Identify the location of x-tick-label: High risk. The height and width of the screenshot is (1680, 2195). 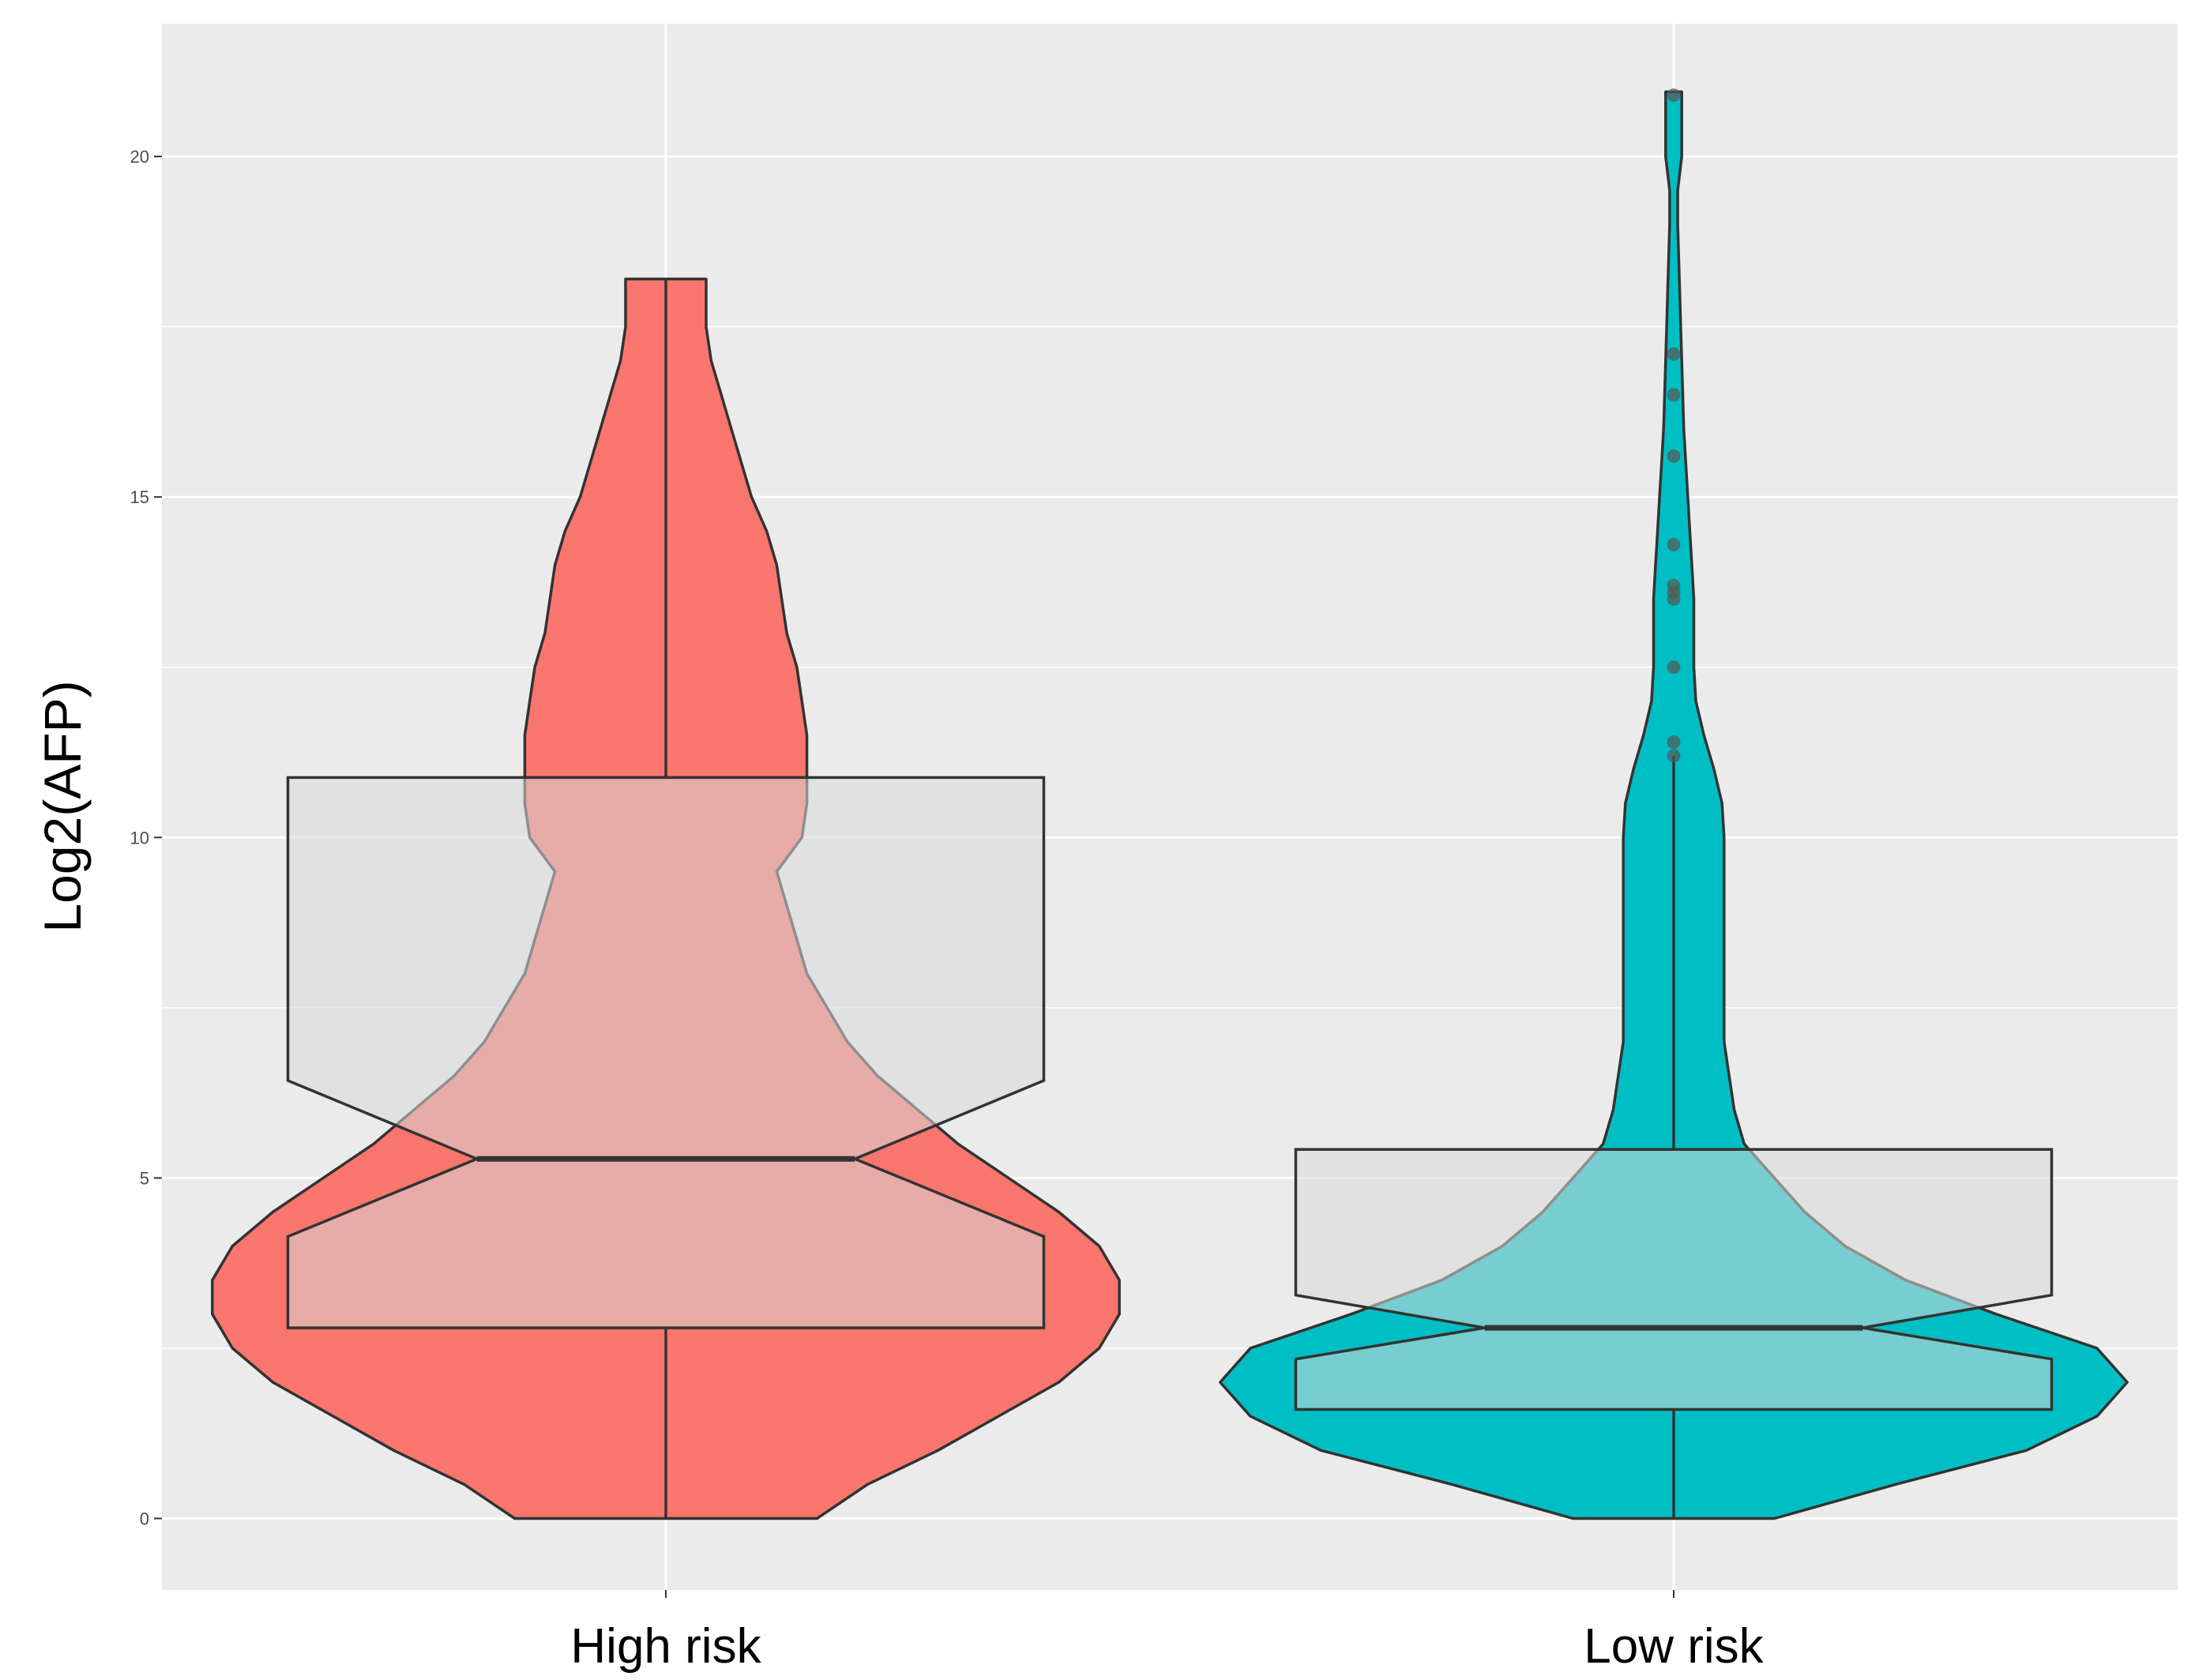
(665, 1646).